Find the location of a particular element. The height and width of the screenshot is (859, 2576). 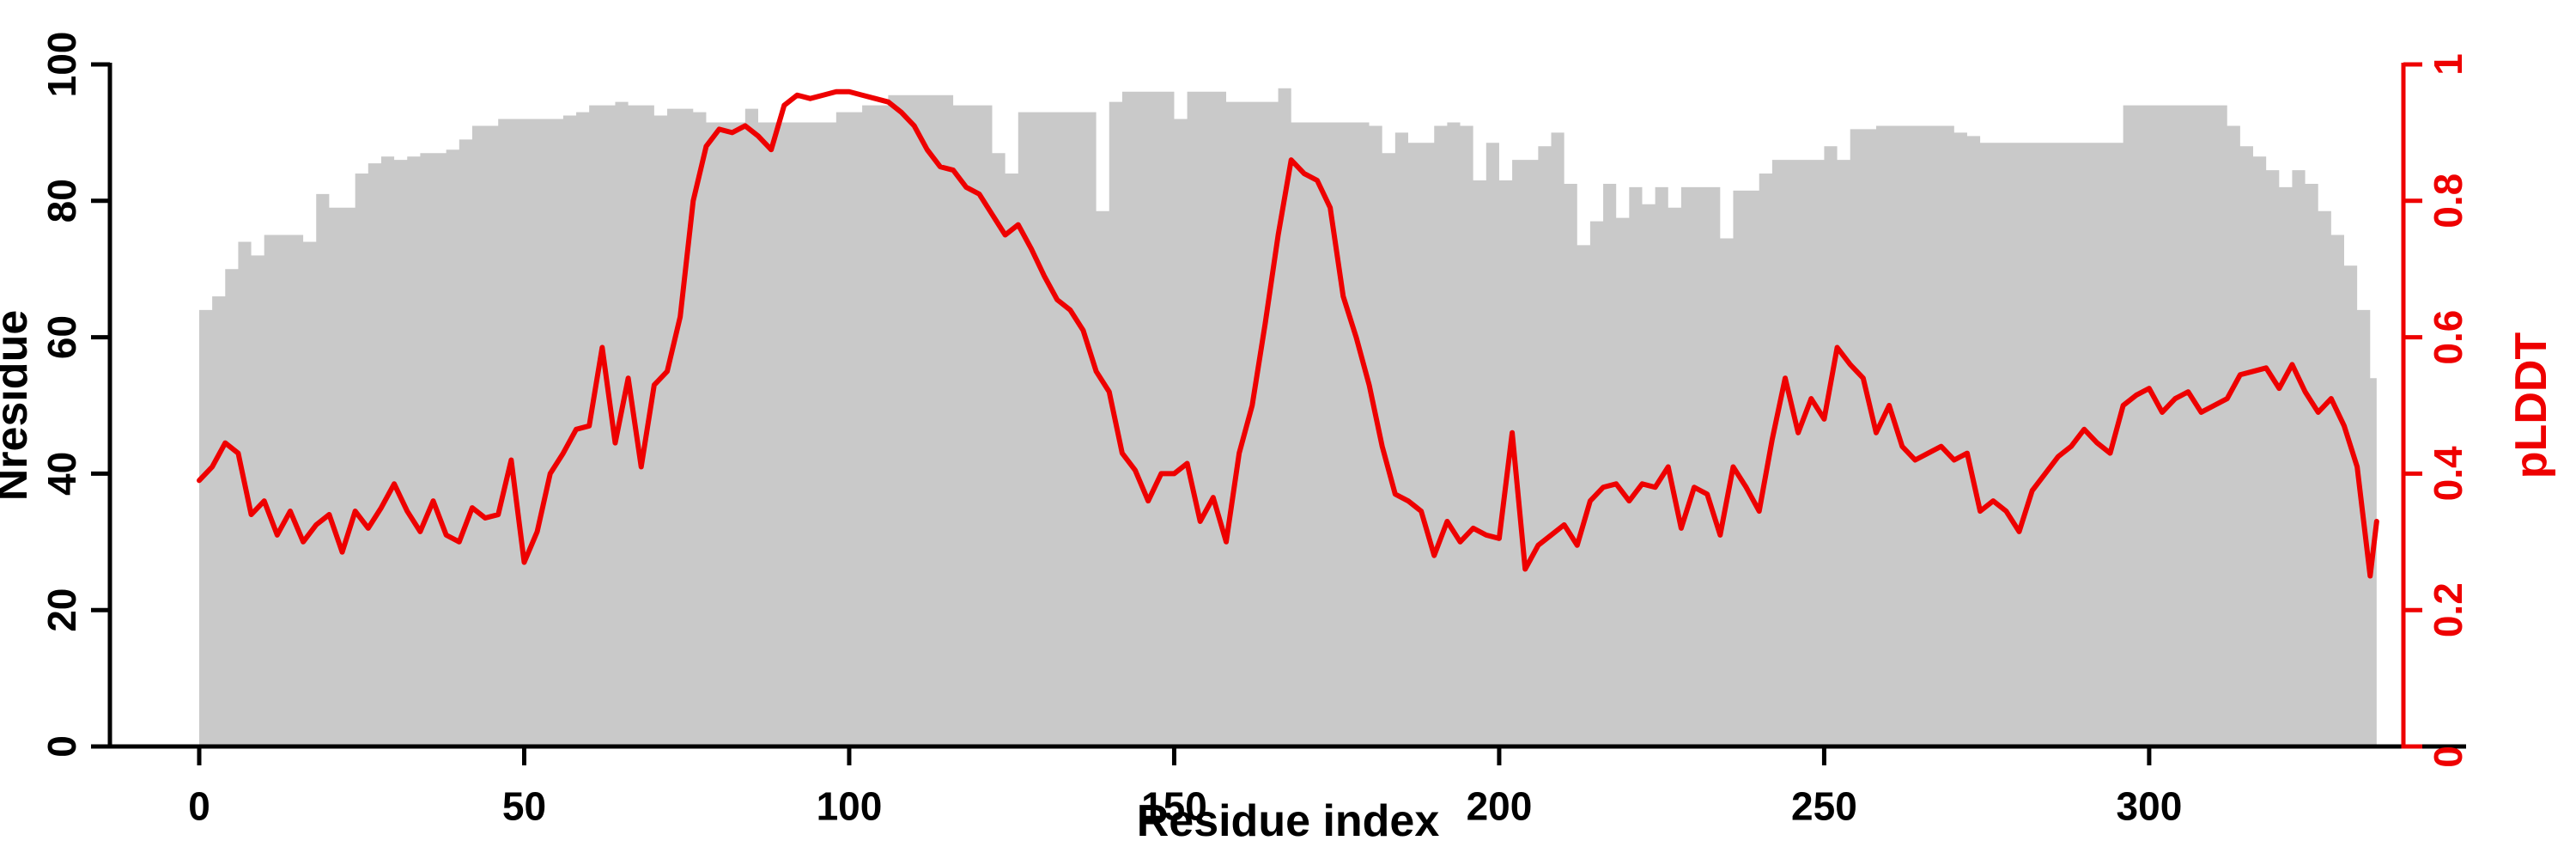

x-tick-label: 0 is located at coordinates (199, 806).